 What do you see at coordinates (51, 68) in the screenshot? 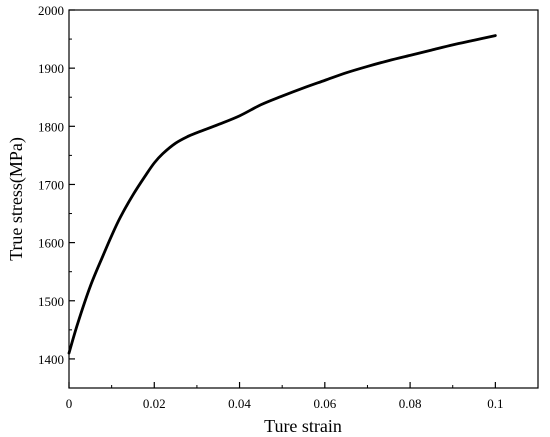
I see `y-tick-label: 1900` at bounding box center [51, 68].